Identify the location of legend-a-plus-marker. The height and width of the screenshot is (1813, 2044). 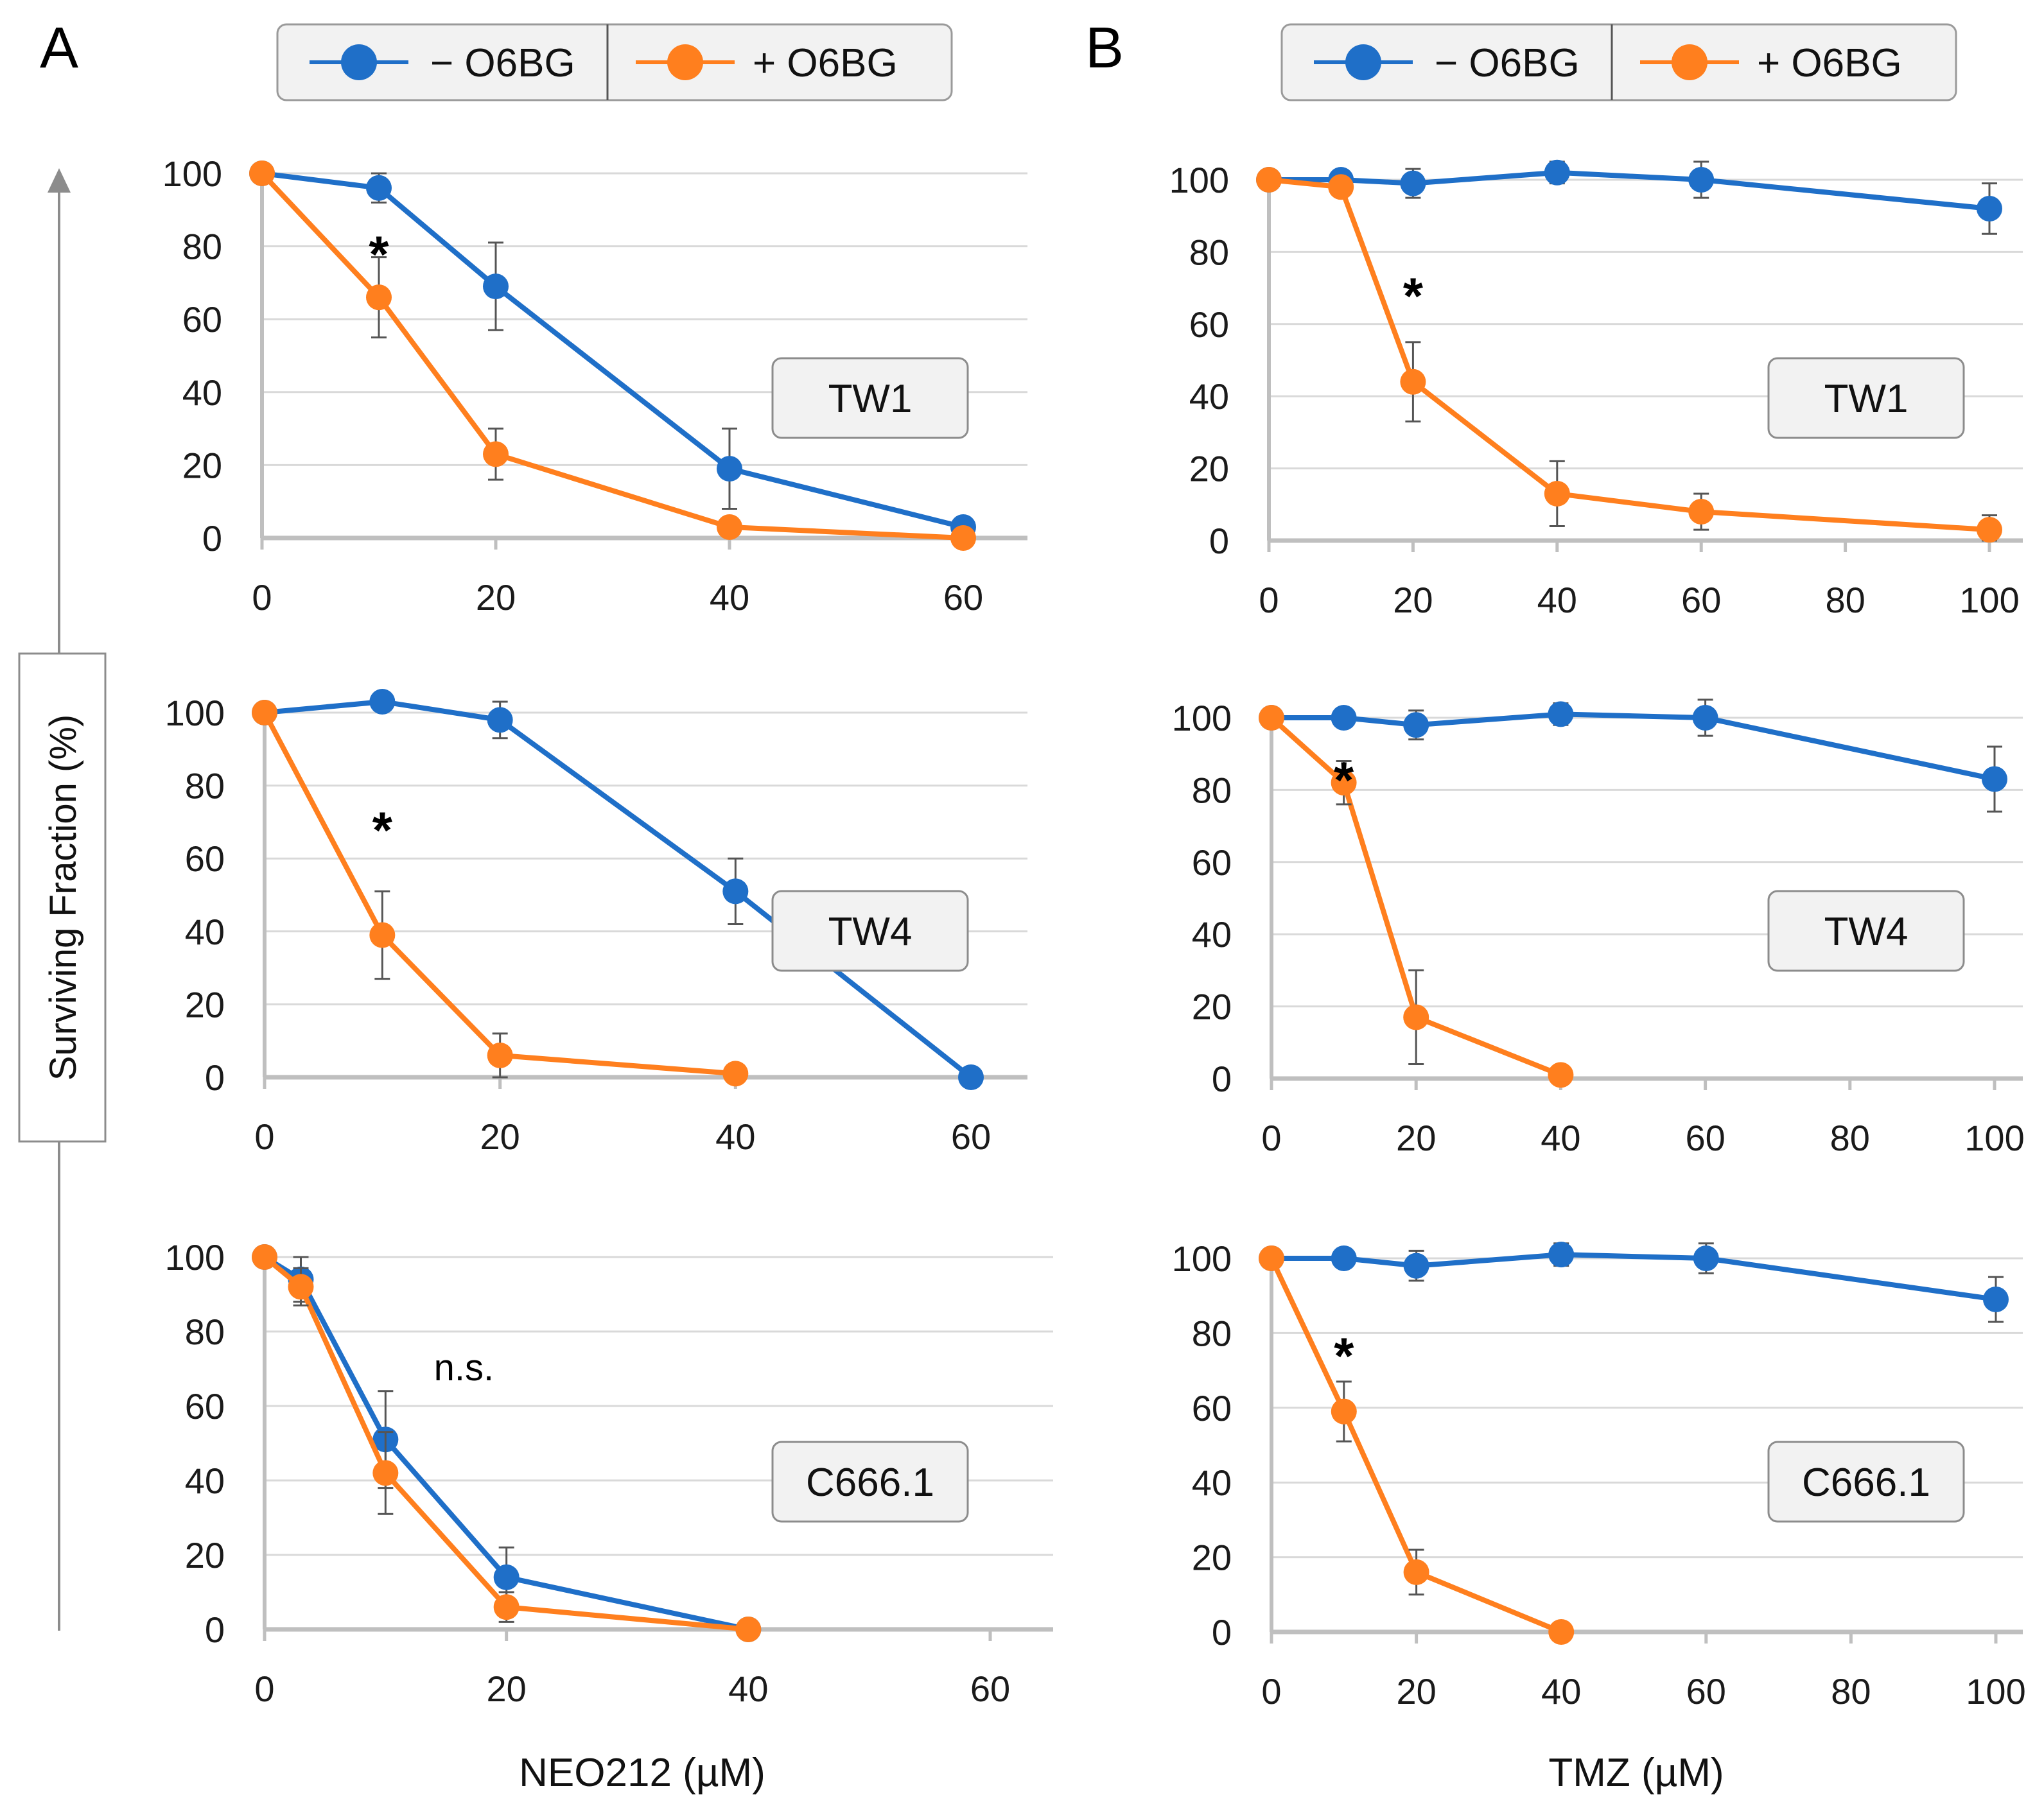
(685, 62).